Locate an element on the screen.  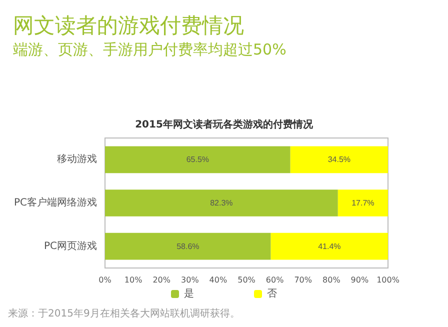
x-tick-label: 60% is located at coordinates (275, 280).